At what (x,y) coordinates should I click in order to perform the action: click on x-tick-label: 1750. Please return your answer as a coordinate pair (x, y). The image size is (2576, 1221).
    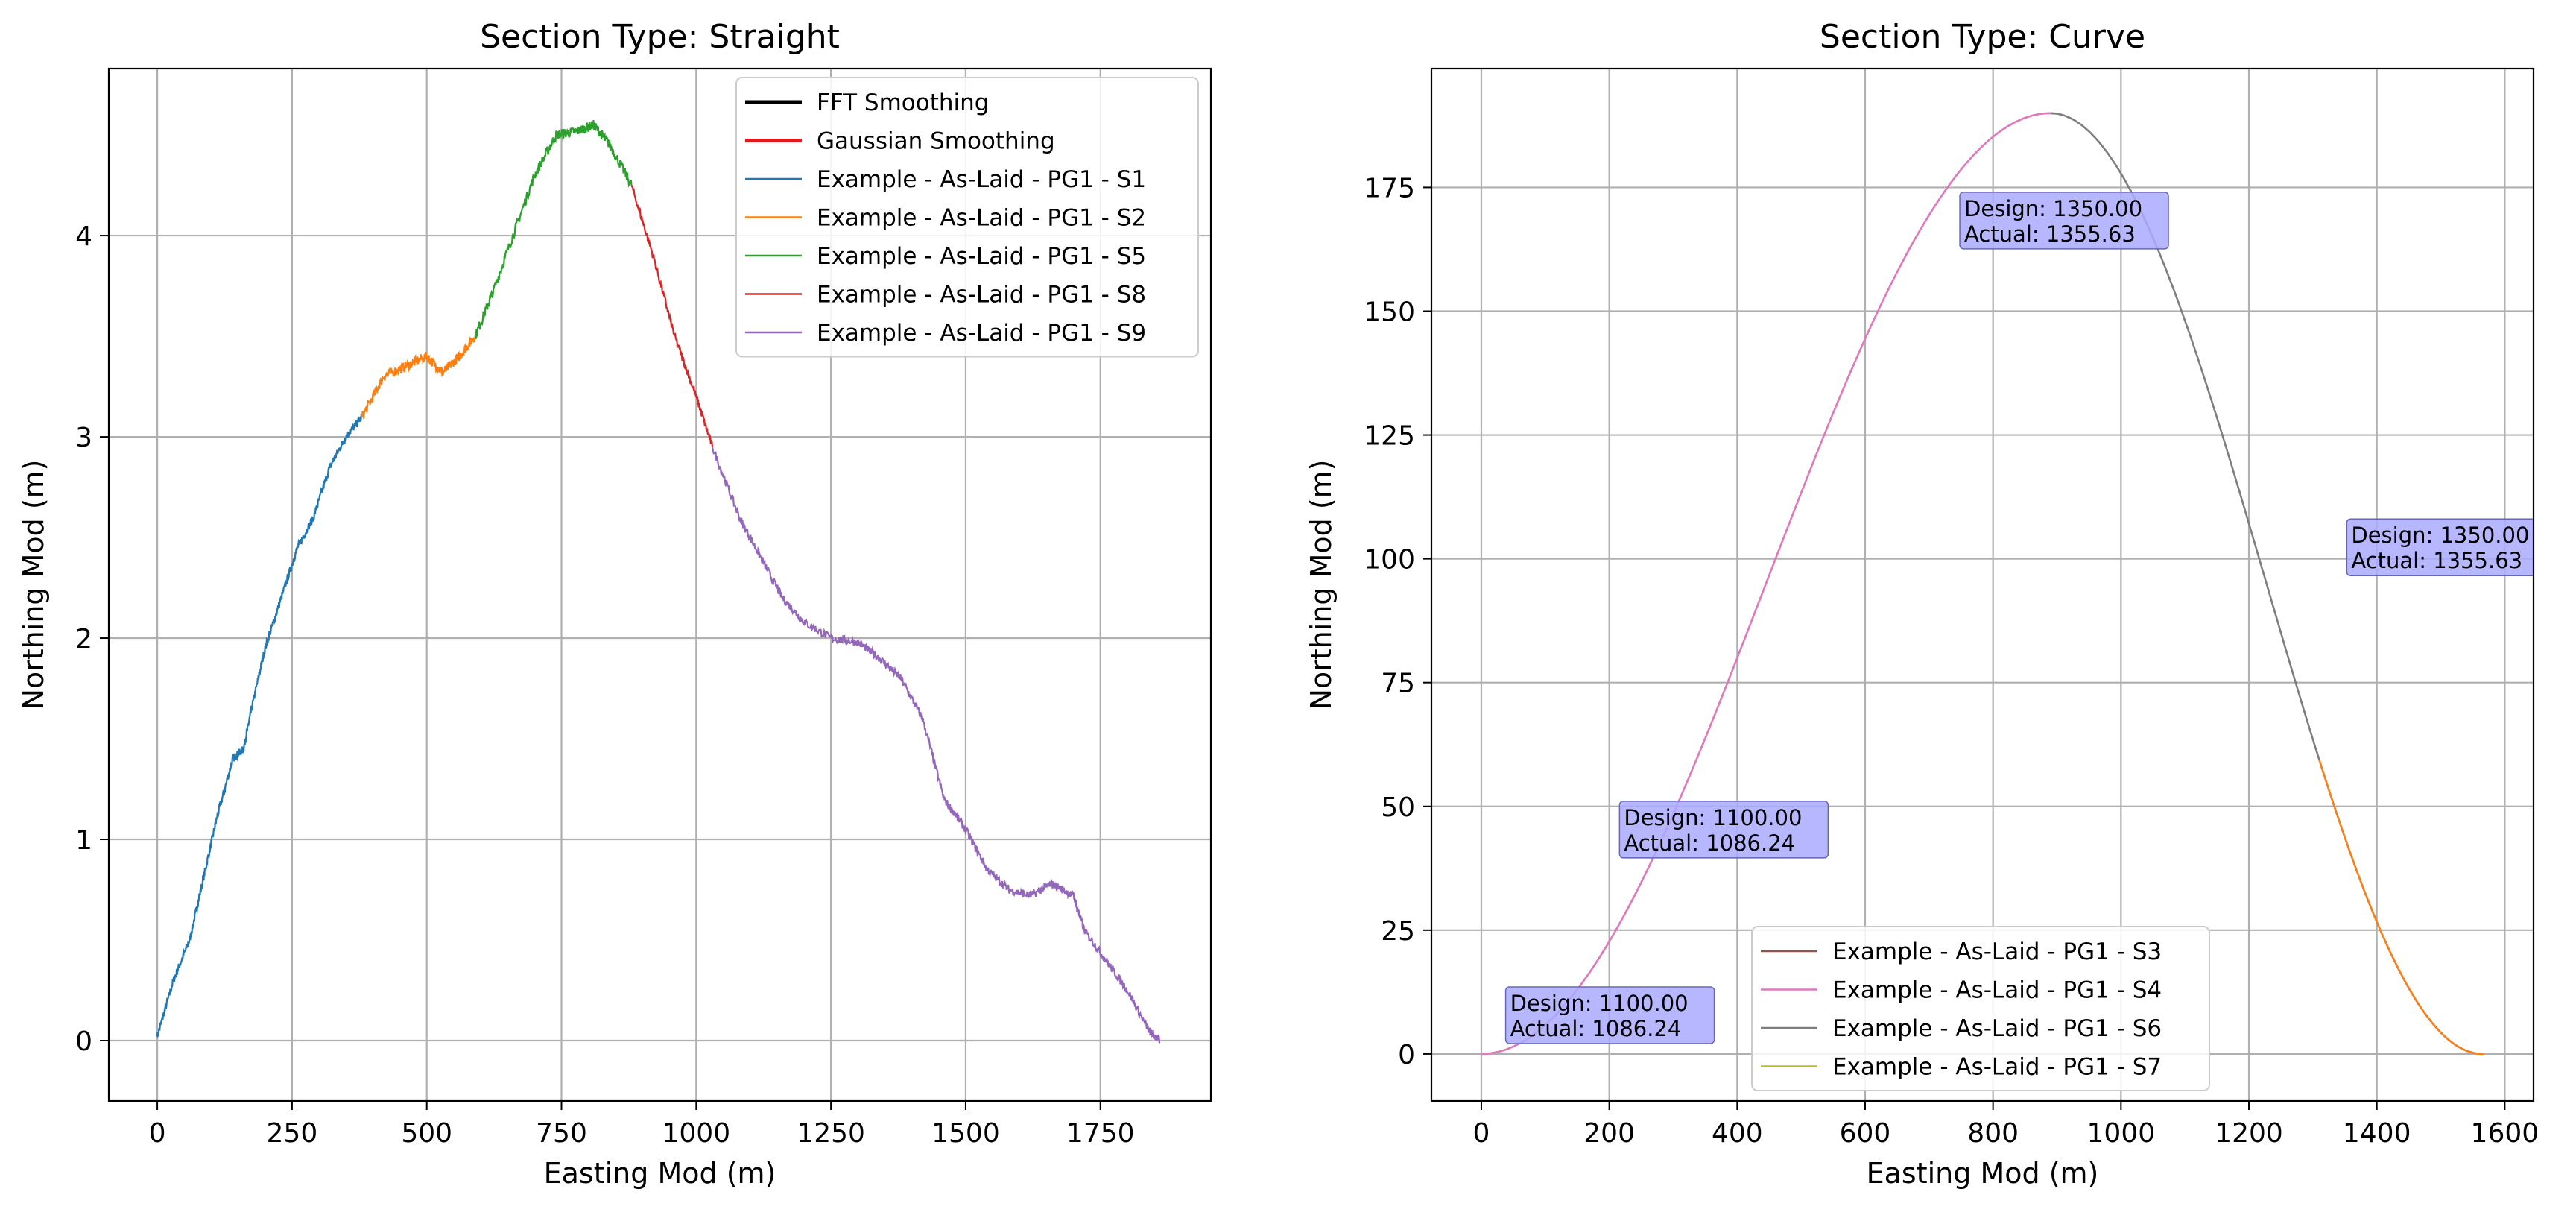
    Looking at the image, I should click on (1100, 1134).